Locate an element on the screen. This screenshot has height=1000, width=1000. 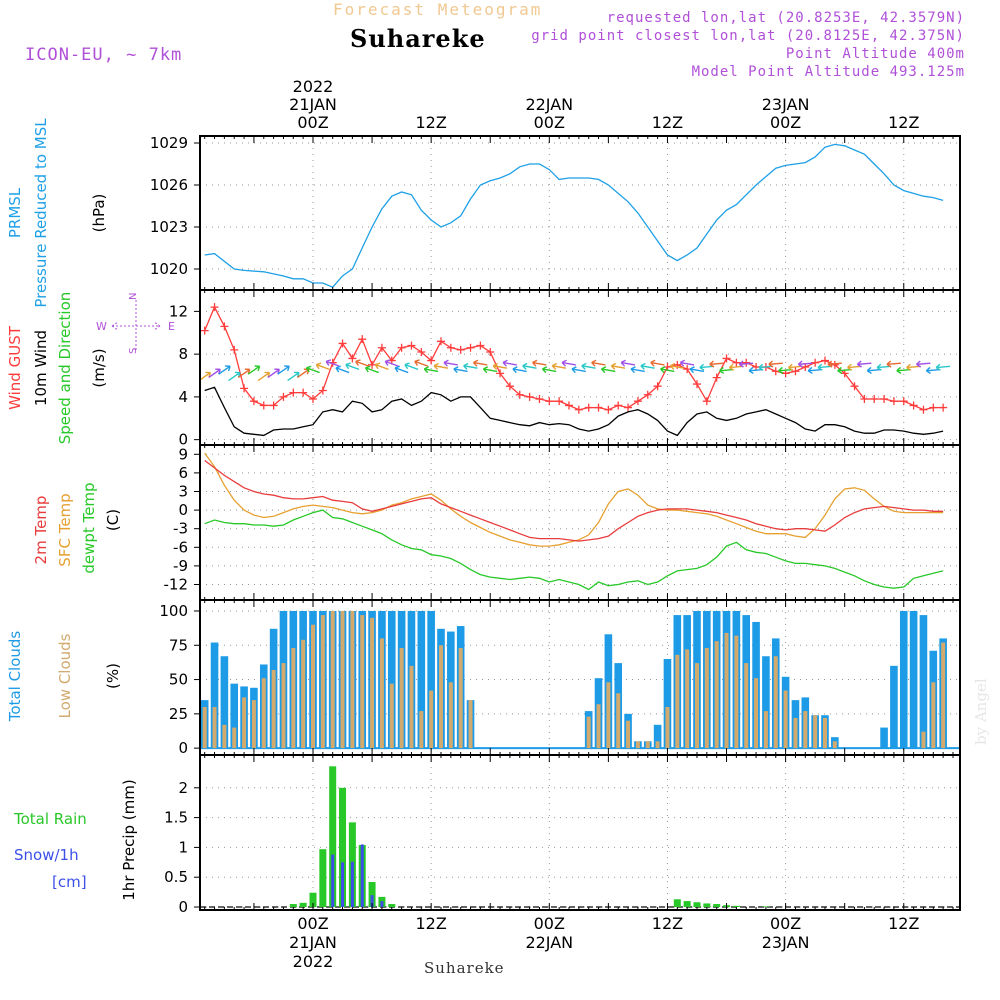
wind-line is located at coordinates (574, 411).